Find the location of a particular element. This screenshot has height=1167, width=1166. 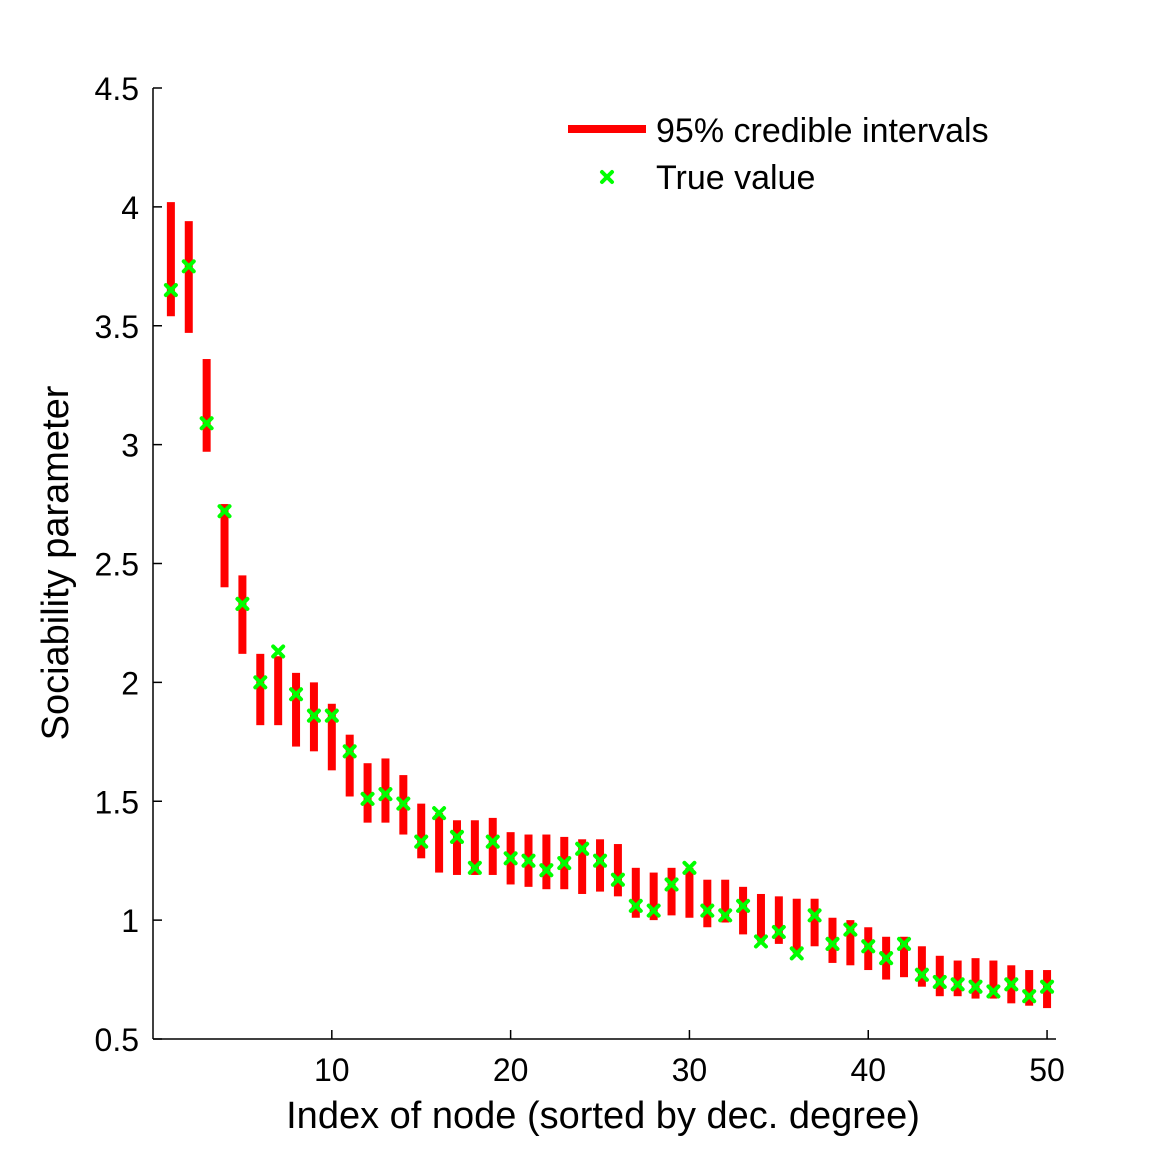

y-axis-label: Sociability parameter is located at coordinates (56, 562).